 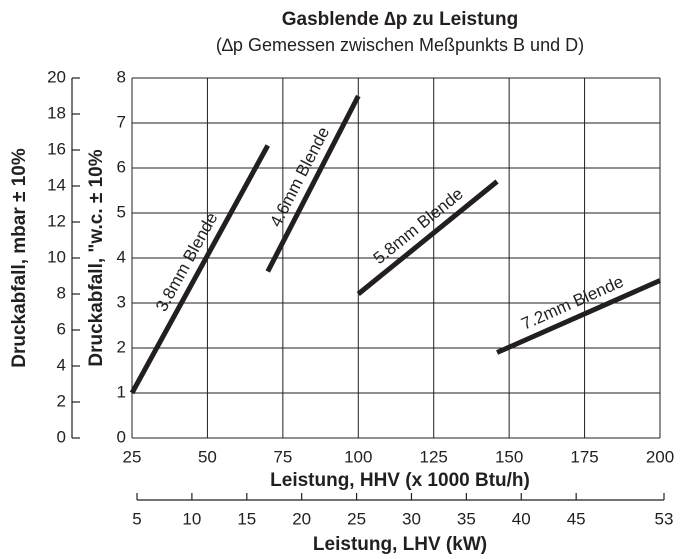 I want to click on y-tick-label: 3, so click(x=121, y=301).